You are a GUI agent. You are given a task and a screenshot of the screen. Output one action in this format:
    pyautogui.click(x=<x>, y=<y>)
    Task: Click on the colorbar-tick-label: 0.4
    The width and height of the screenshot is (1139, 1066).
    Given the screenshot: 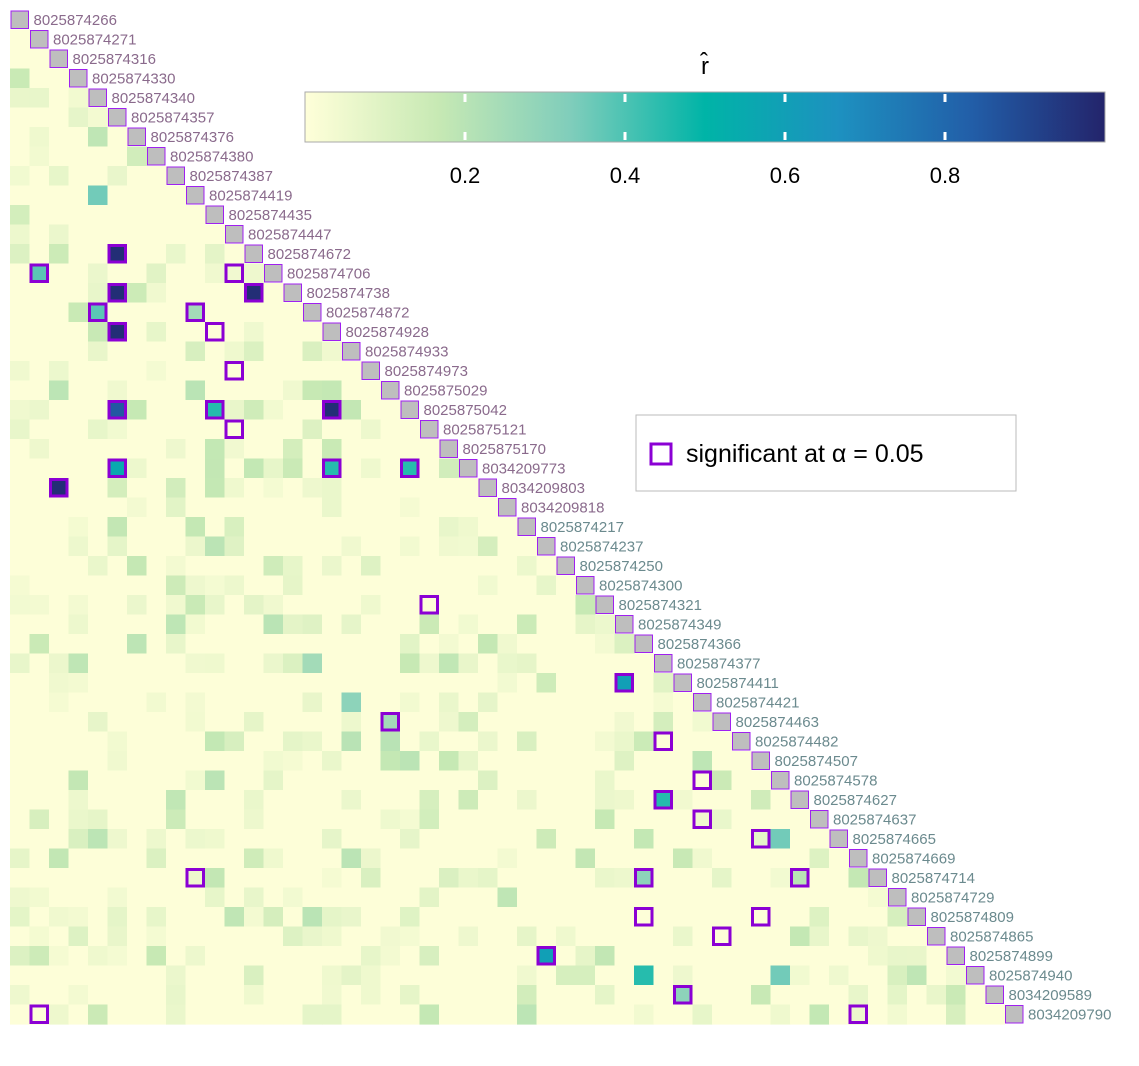 What is the action you would take?
    pyautogui.click(x=625, y=175)
    